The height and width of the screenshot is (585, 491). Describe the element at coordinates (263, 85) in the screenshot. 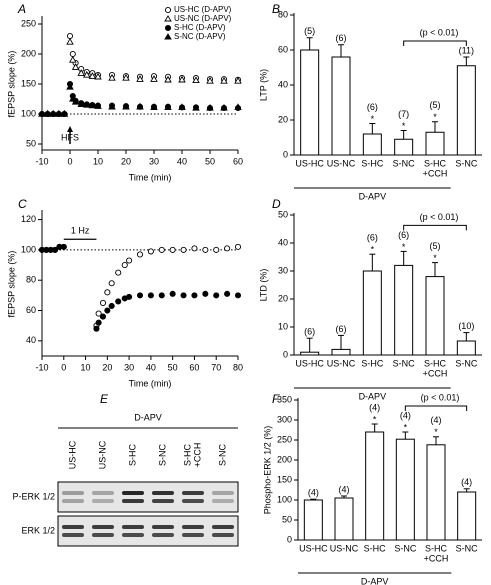

I see `y-axis-label: LTP (%)` at that location.